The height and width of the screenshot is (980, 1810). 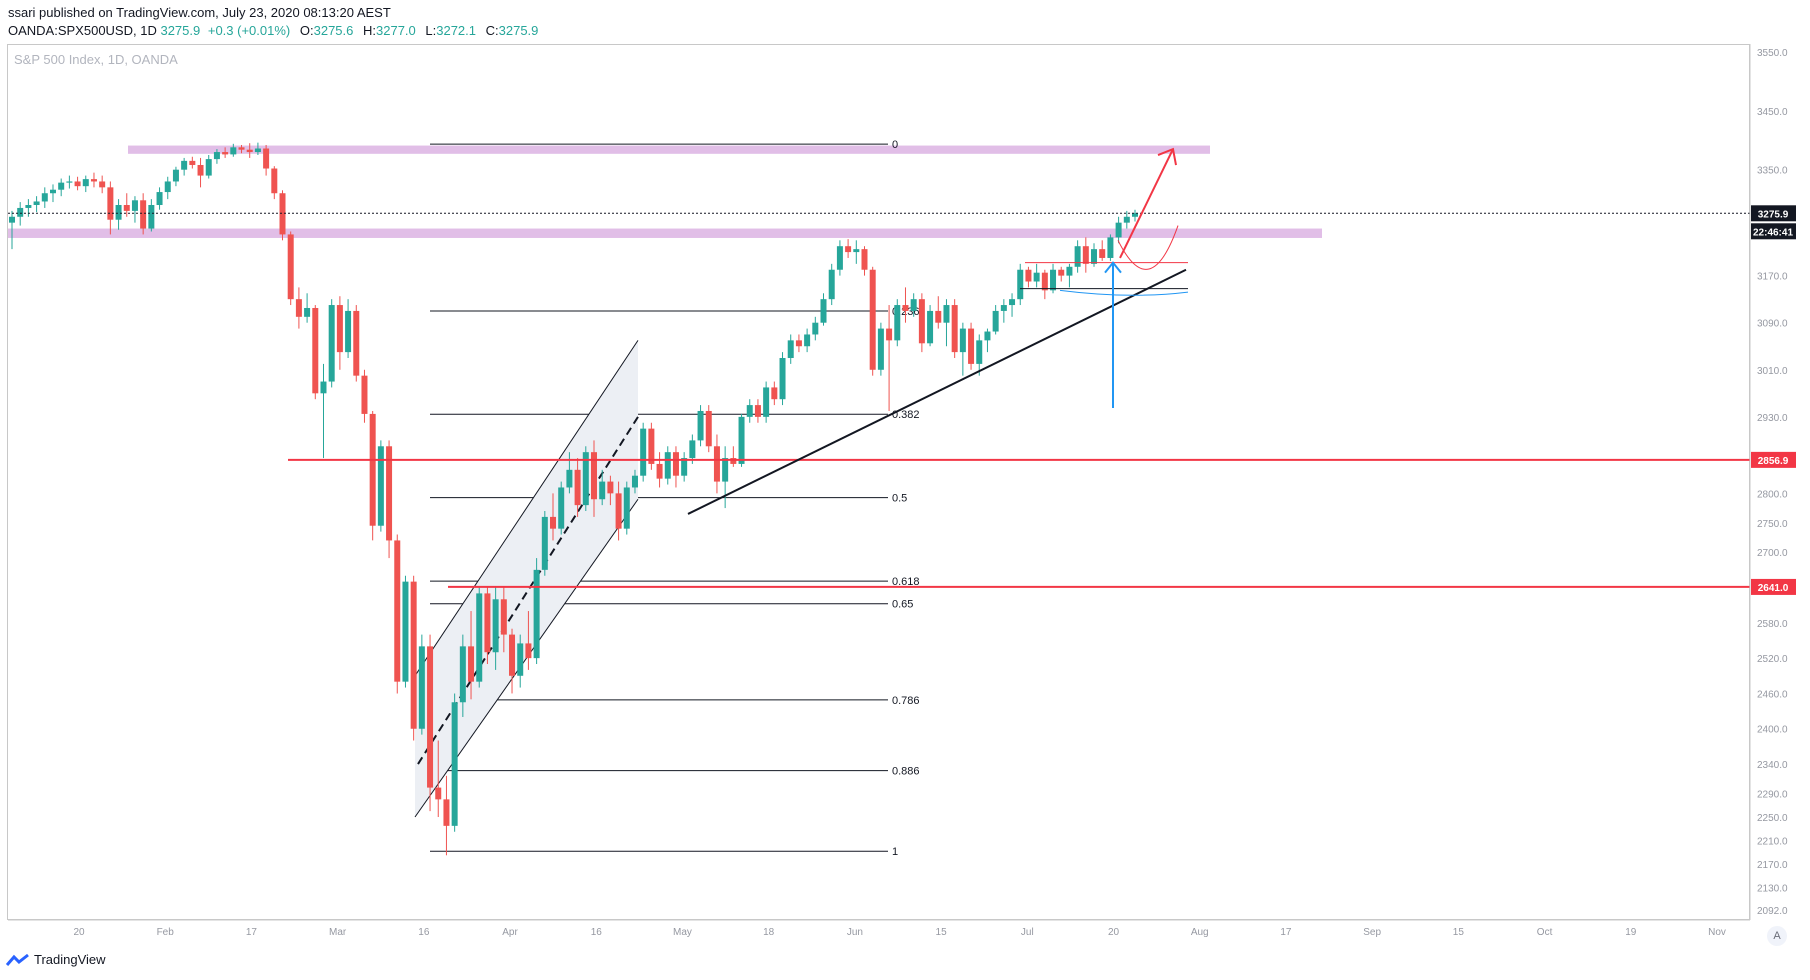 What do you see at coordinates (1772, 418) in the screenshot?
I see `price-tick-label: 2930.0` at bounding box center [1772, 418].